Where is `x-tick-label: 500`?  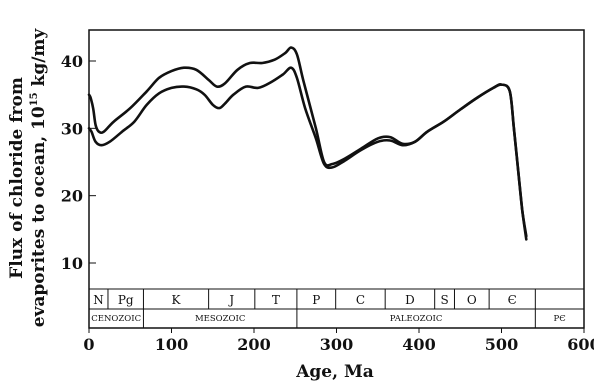 x-tick-label: 500 is located at coordinates (501, 344).